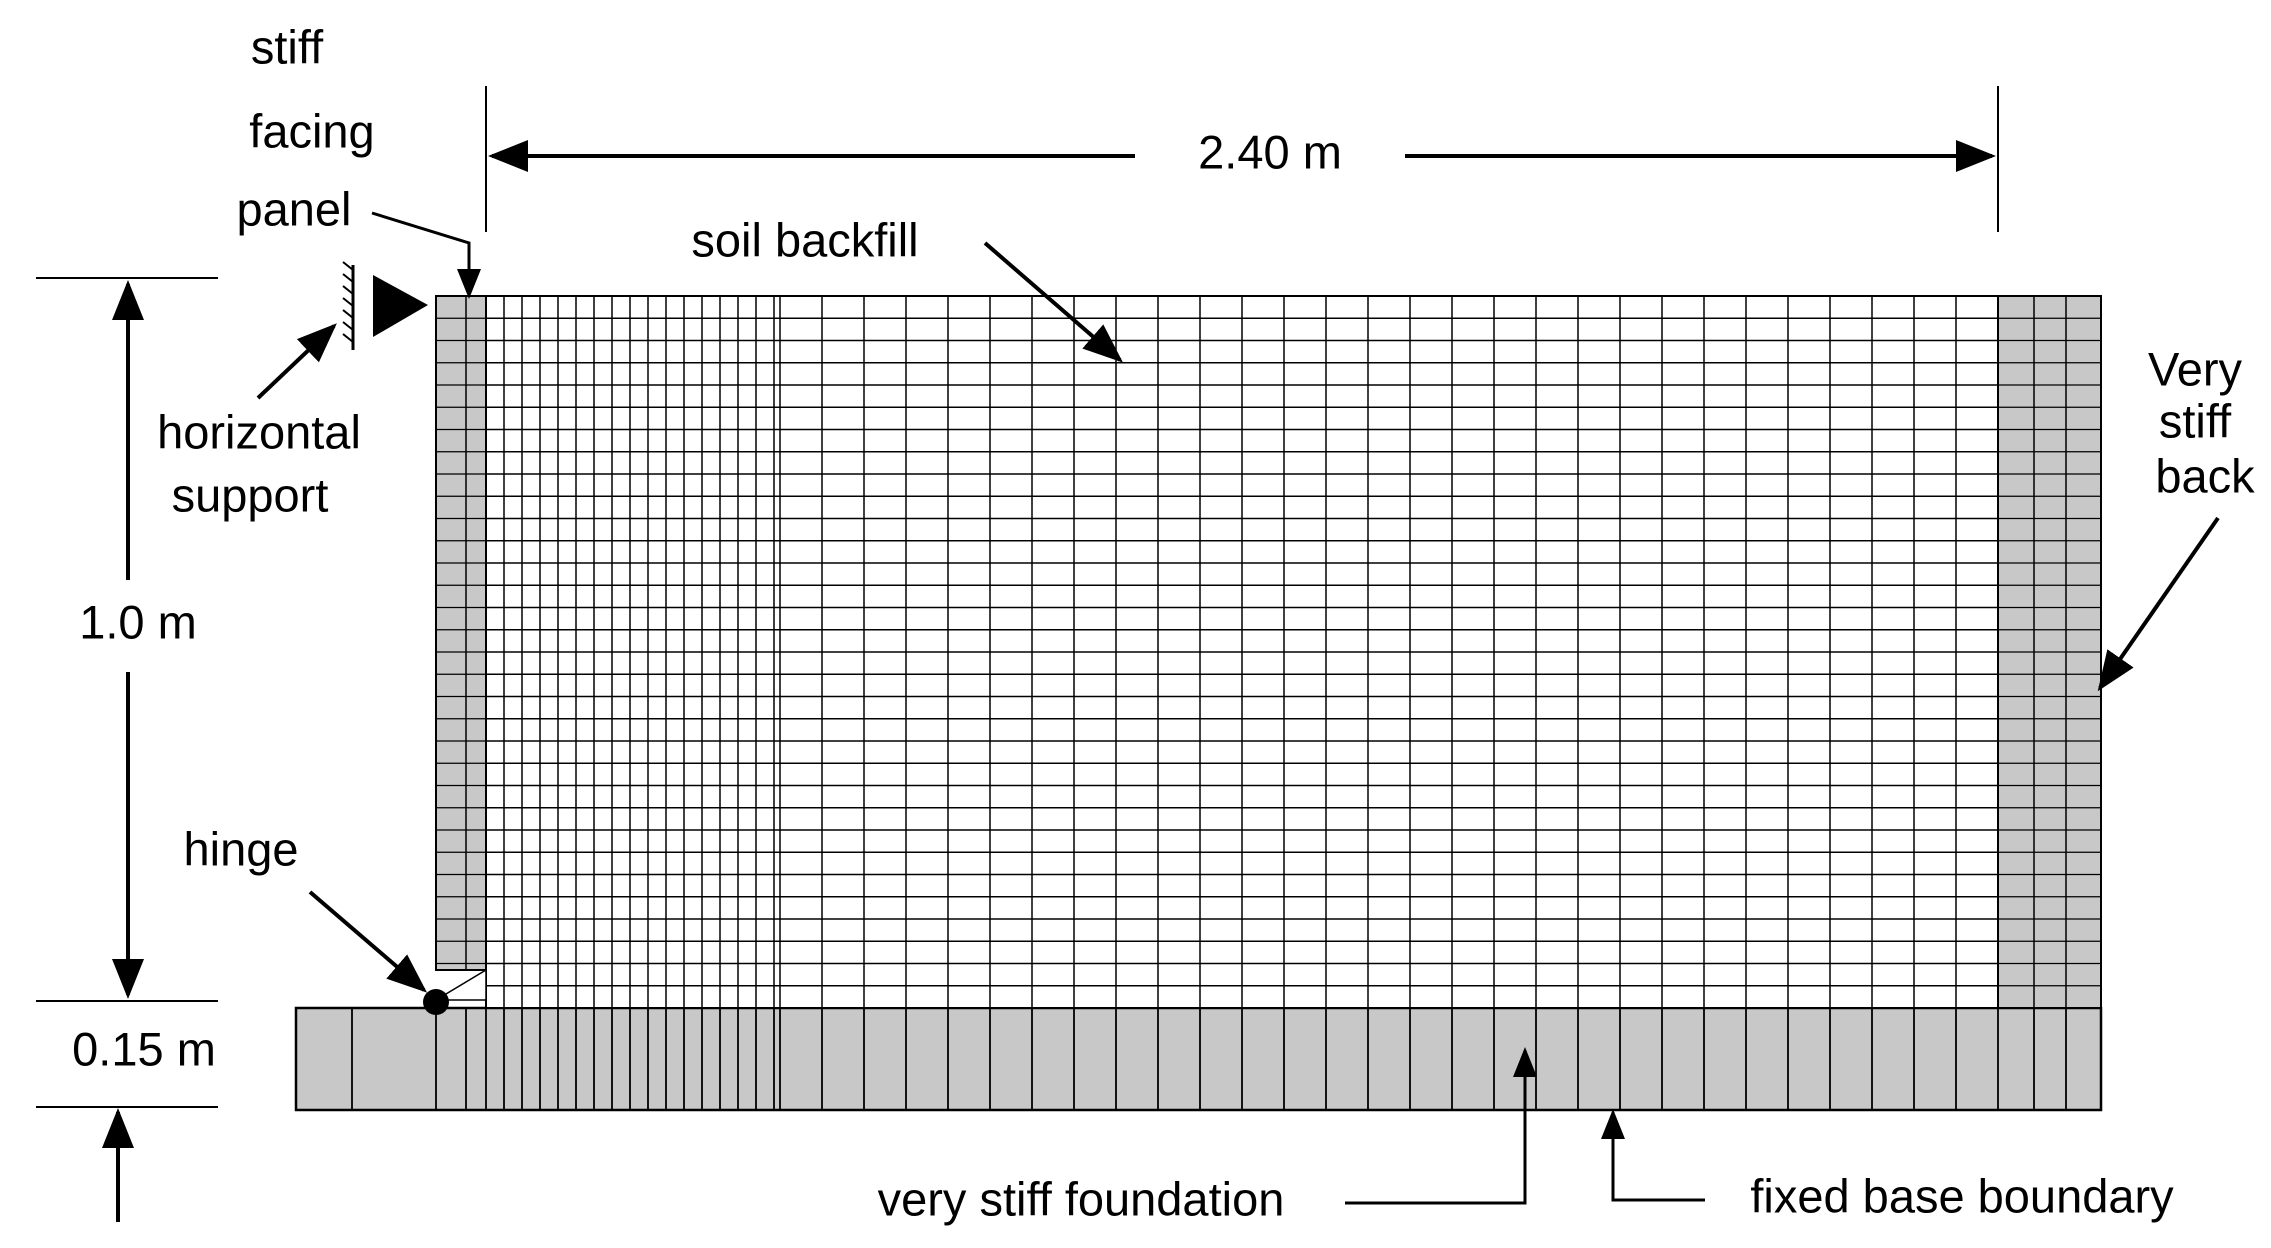 The width and height of the screenshot is (2271, 1248). I want to click on horizontal-support-symbol, so click(385, 305).